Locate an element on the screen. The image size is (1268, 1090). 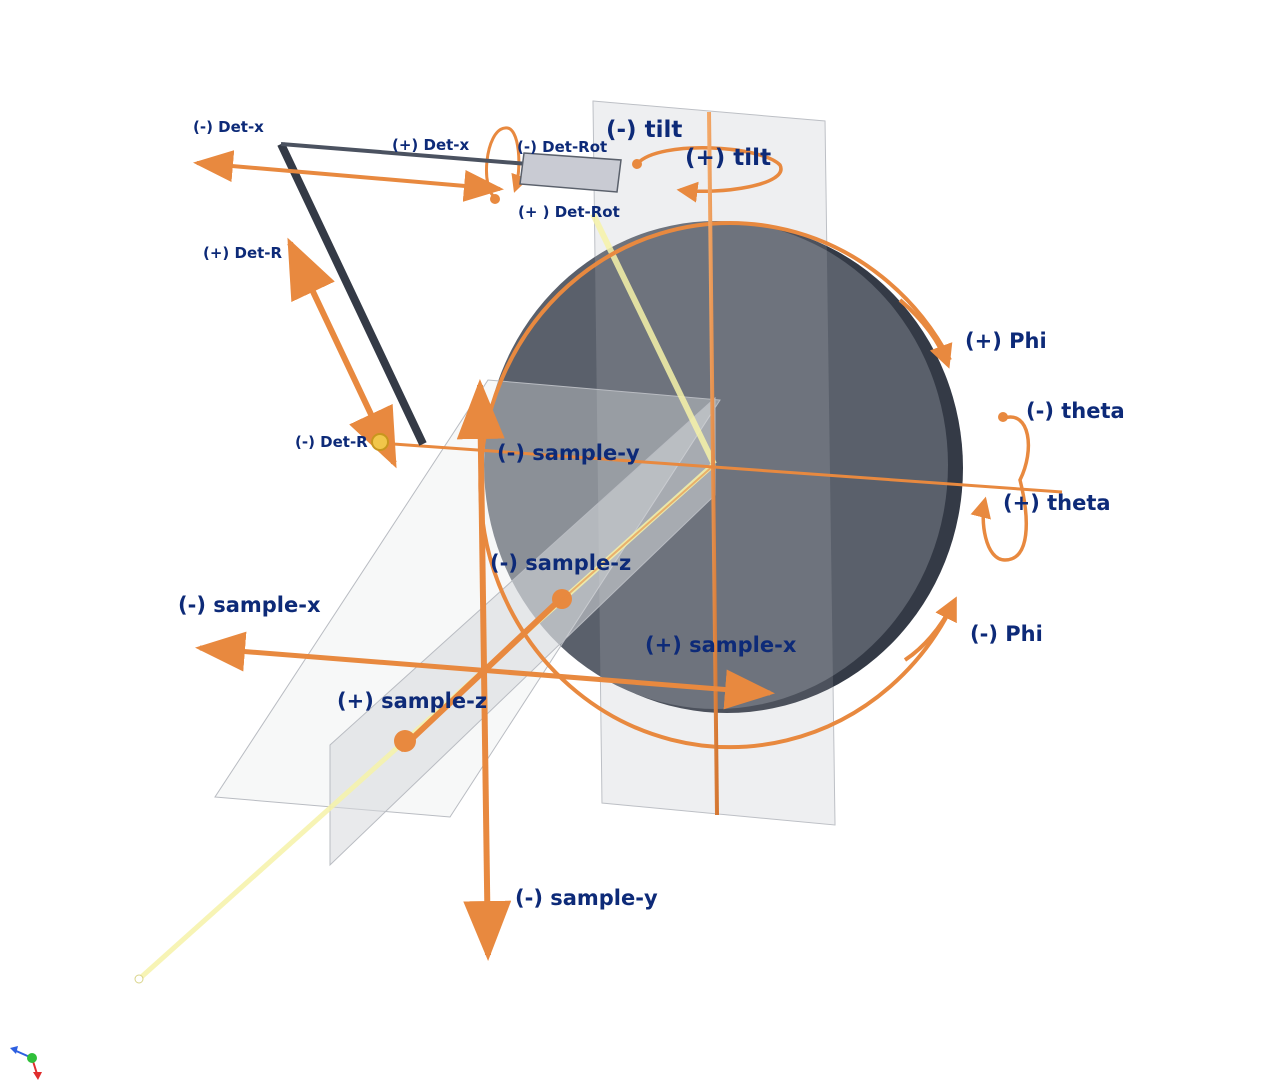
label-phi-minus: (-) Phi is located at coordinates (1006, 634).